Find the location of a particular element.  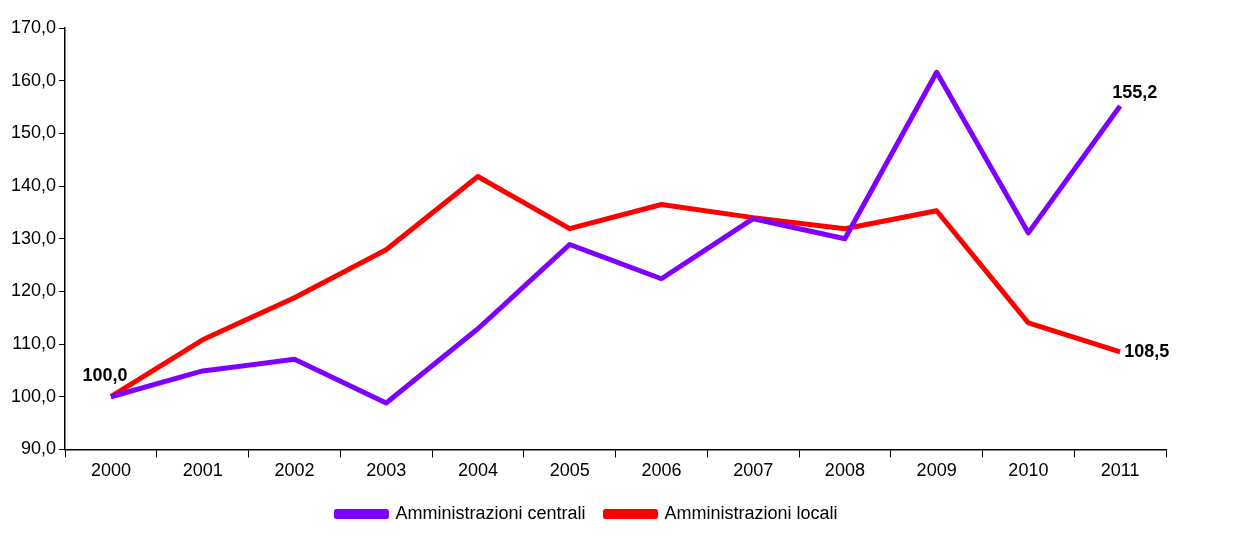

x-tick-label: 2001 is located at coordinates (202, 470).